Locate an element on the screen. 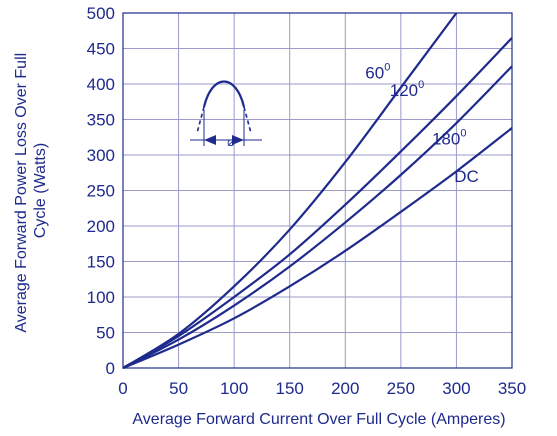  y-tick-label: 300 is located at coordinates (101, 155).